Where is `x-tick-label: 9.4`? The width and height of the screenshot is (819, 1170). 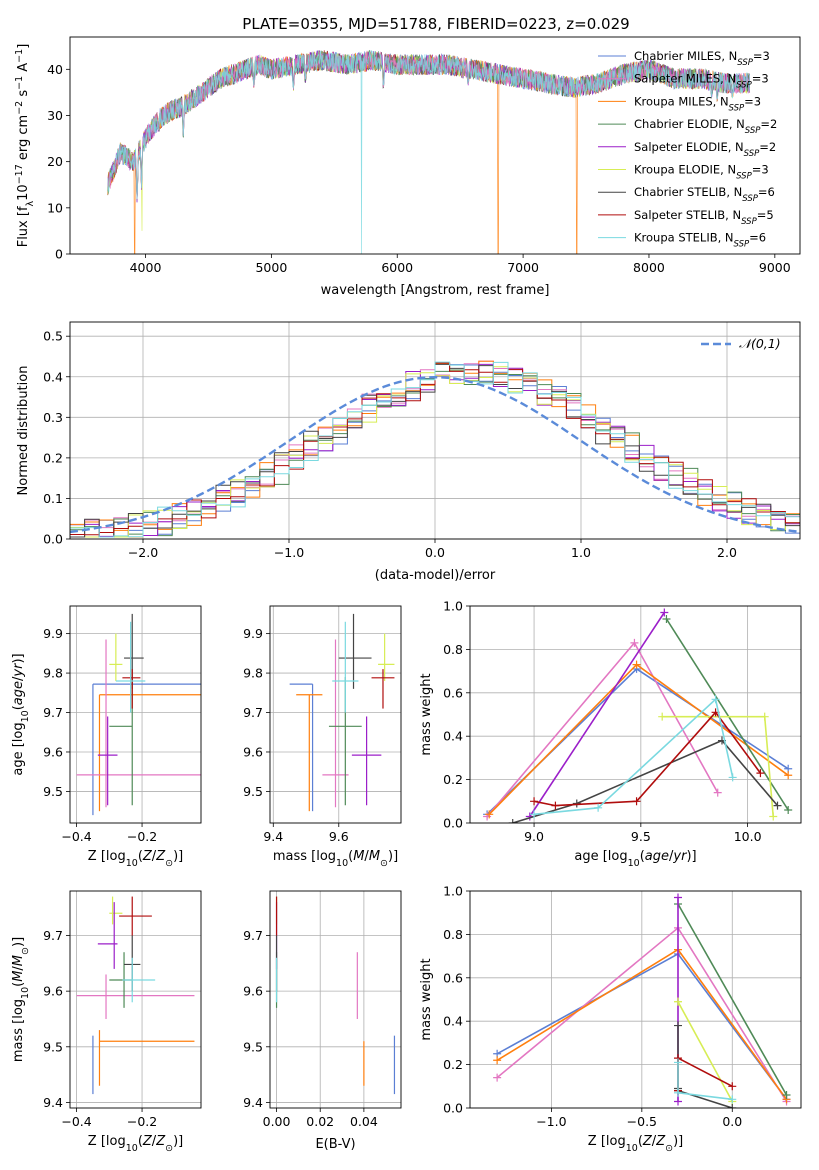
x-tick-label: 9.4 is located at coordinates (273, 836).